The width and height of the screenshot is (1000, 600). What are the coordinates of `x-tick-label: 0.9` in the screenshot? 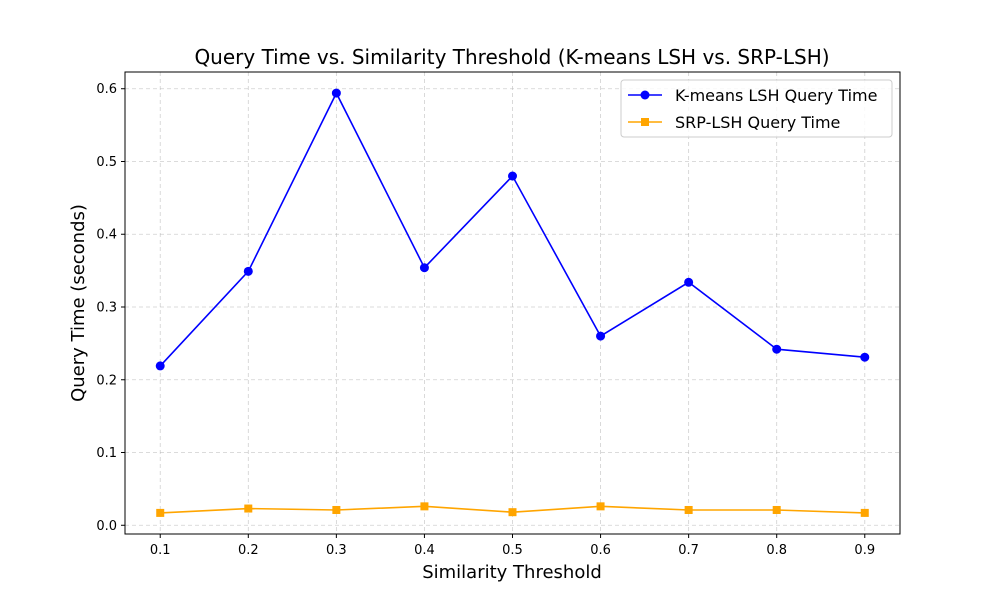 It's located at (864, 550).